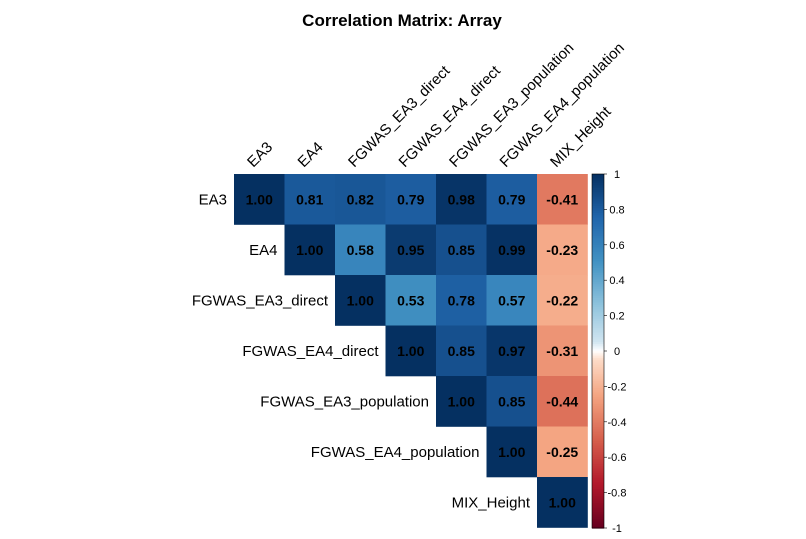 The height and width of the screenshot is (539, 806). Describe the element at coordinates (461, 401) in the screenshot. I see `cell-value-4-4: 1.00` at that location.